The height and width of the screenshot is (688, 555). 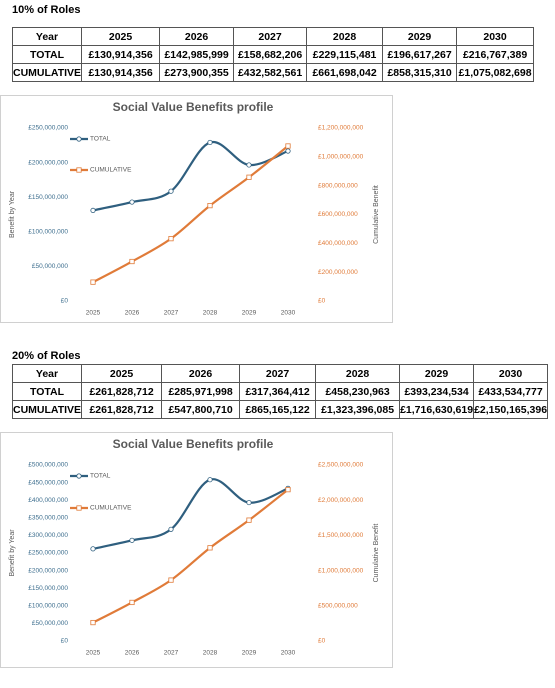 I want to click on legend-label: CUMULATIVE, so click(x=111, y=170).